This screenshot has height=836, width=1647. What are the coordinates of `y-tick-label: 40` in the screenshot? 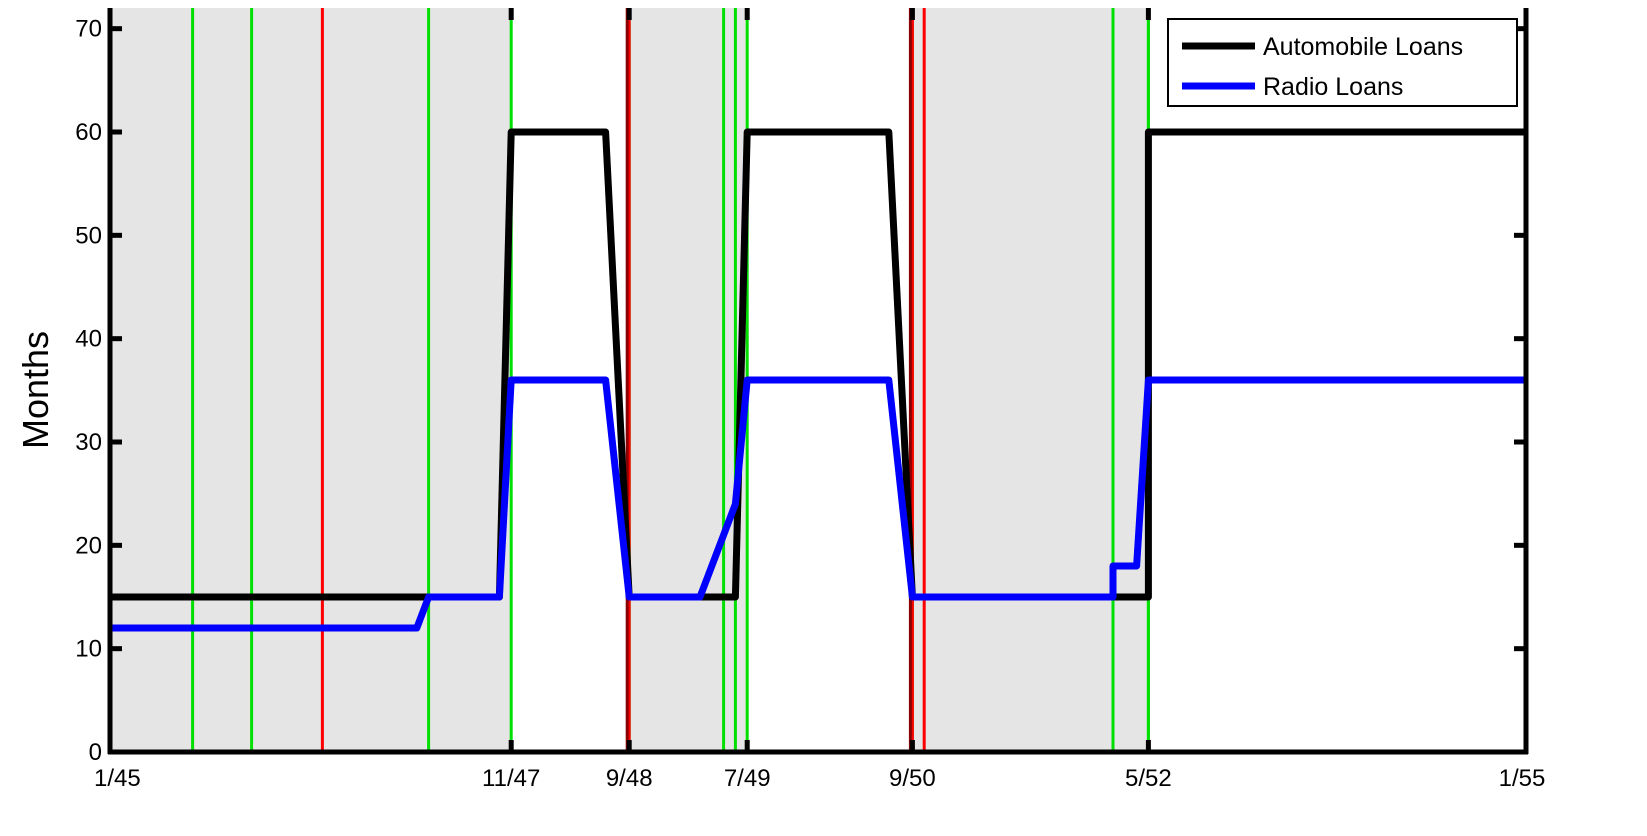 It's located at (88, 339).